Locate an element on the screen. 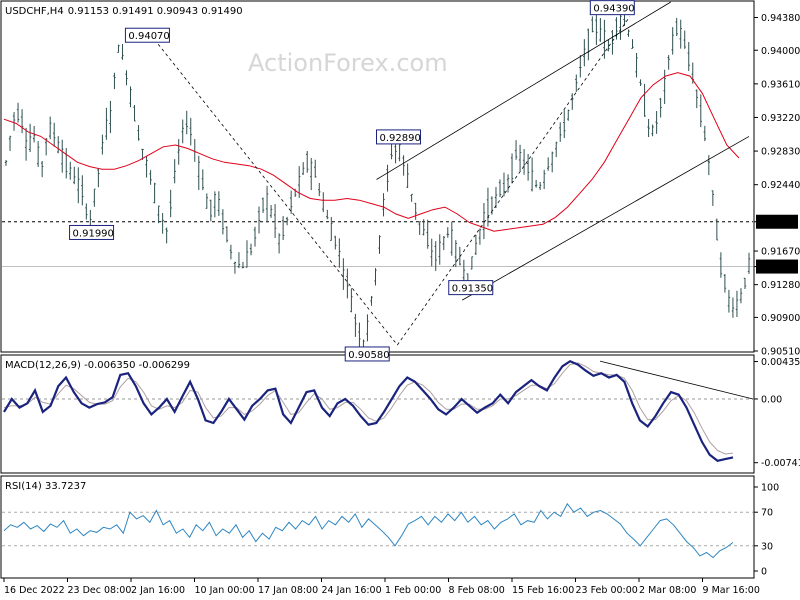 The image size is (800, 600). macd-trendline is located at coordinates (676, 380).